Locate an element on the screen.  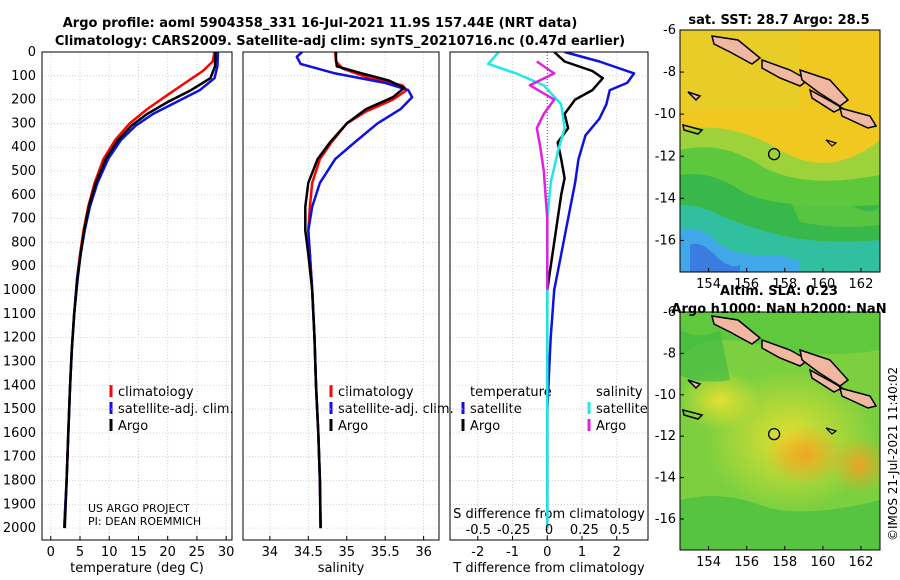
difference-stick-label: 0.25 is located at coordinates (584, 530).